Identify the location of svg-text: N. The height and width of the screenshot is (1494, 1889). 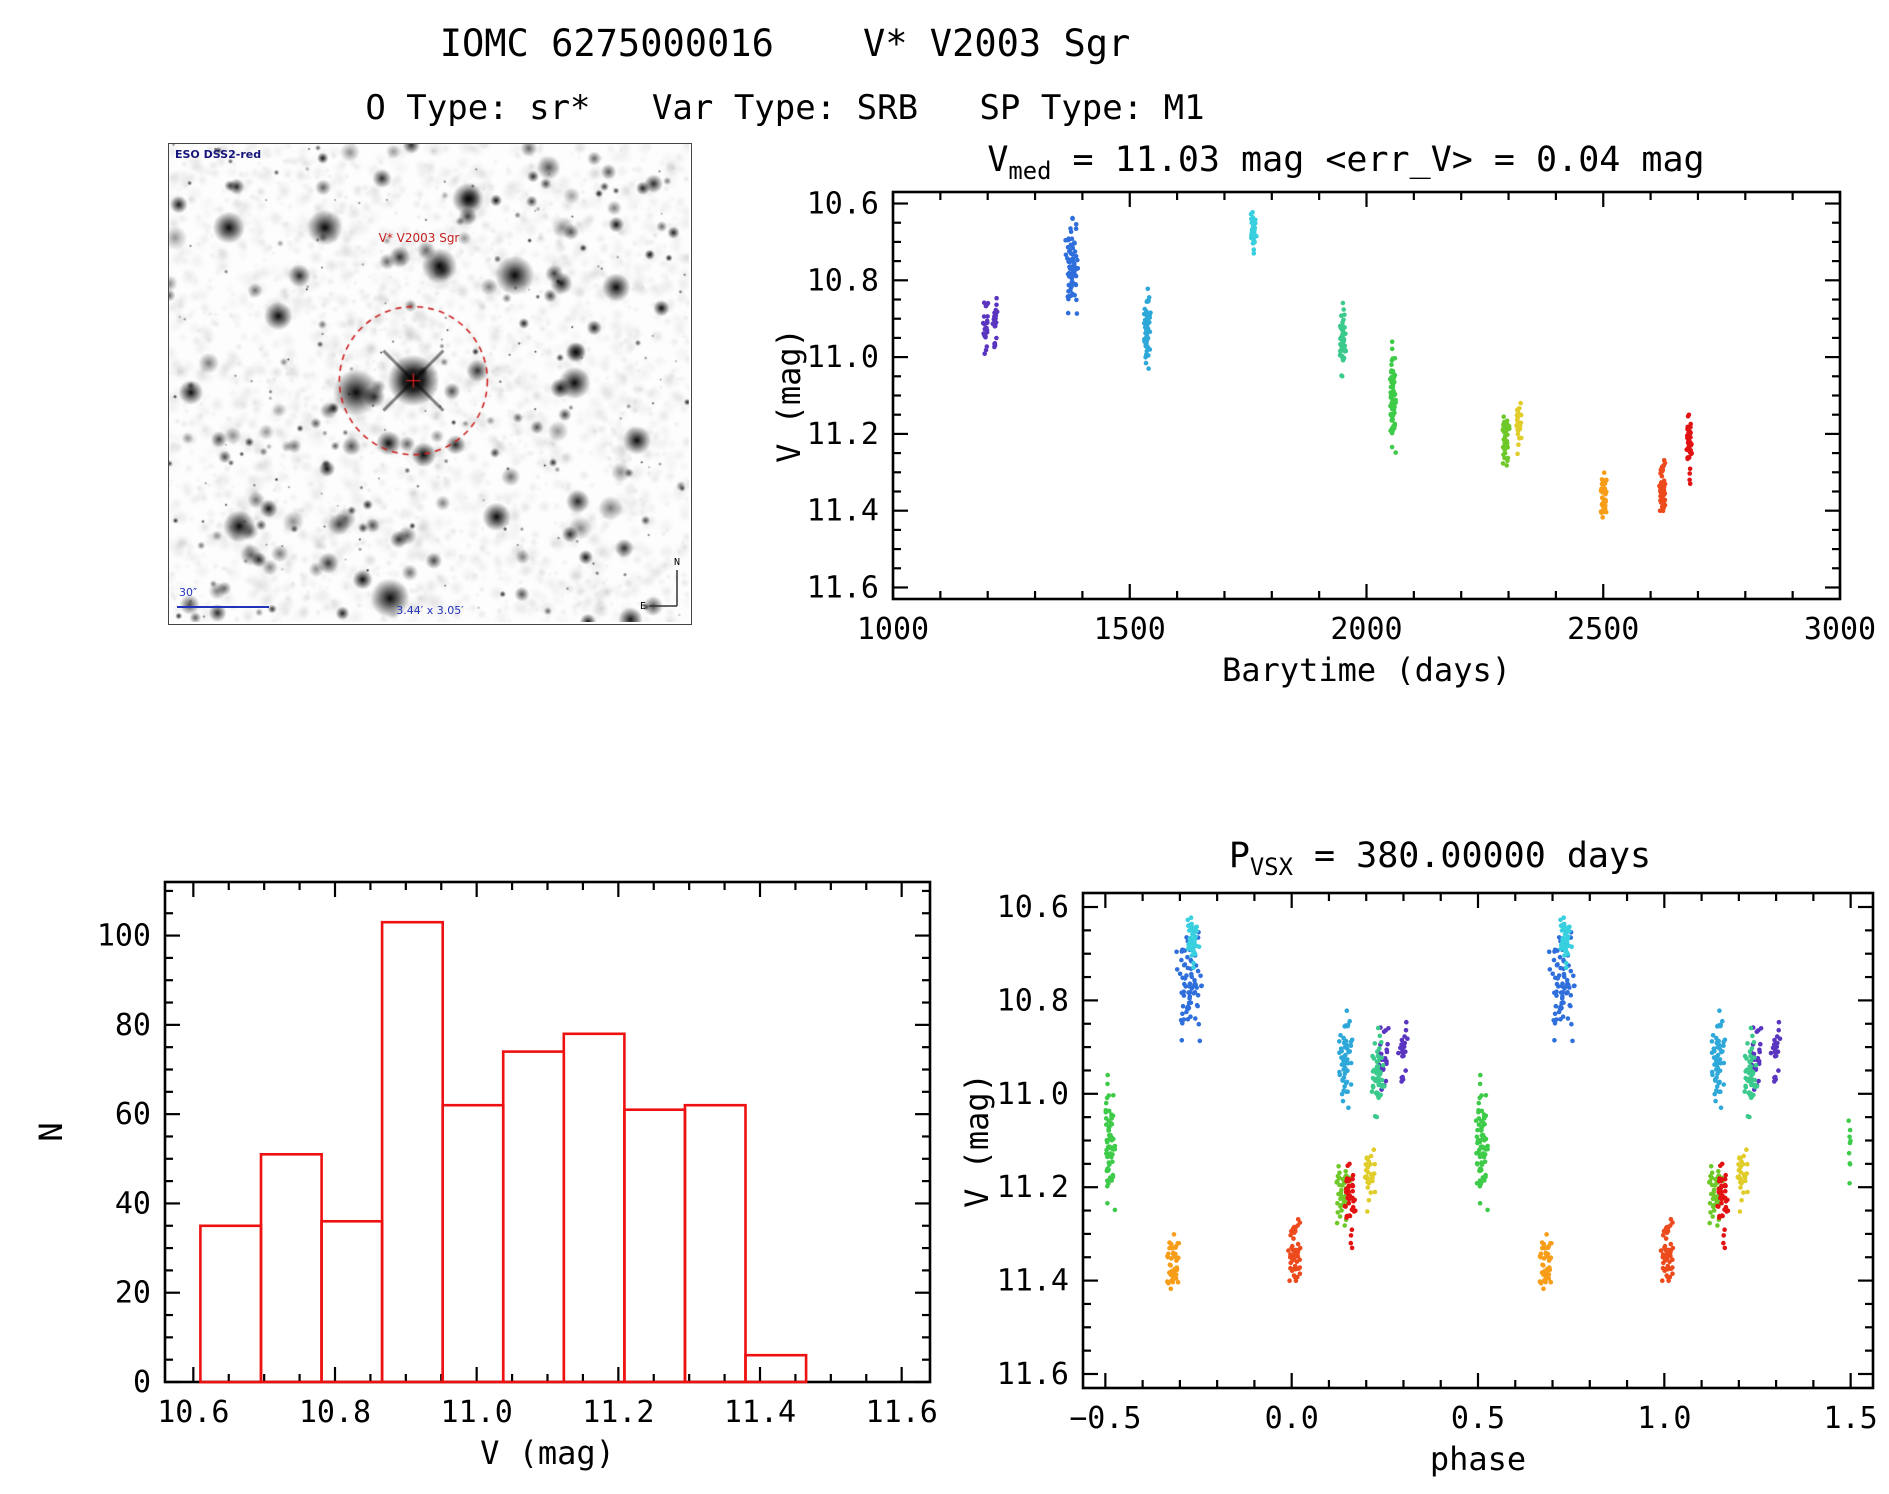
(51, 1131).